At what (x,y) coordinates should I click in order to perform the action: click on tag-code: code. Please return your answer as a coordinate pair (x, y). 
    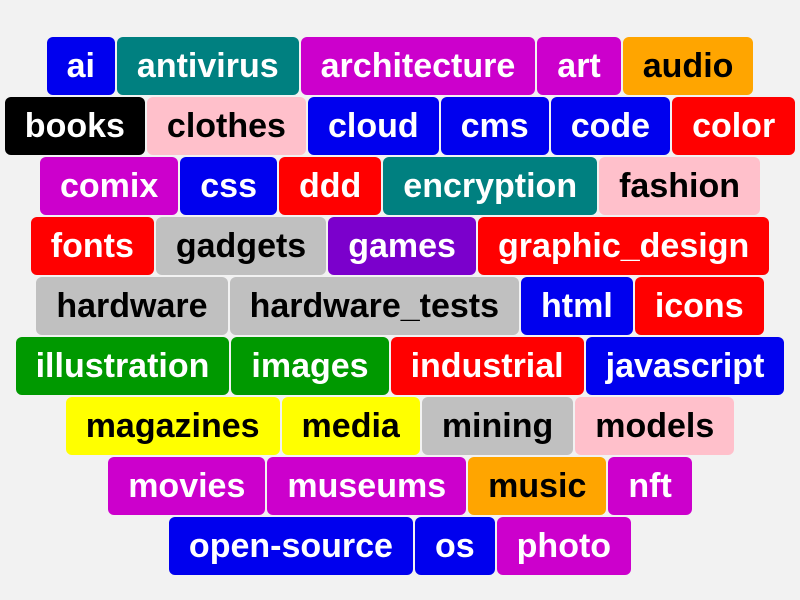
    Looking at the image, I should click on (610, 126).